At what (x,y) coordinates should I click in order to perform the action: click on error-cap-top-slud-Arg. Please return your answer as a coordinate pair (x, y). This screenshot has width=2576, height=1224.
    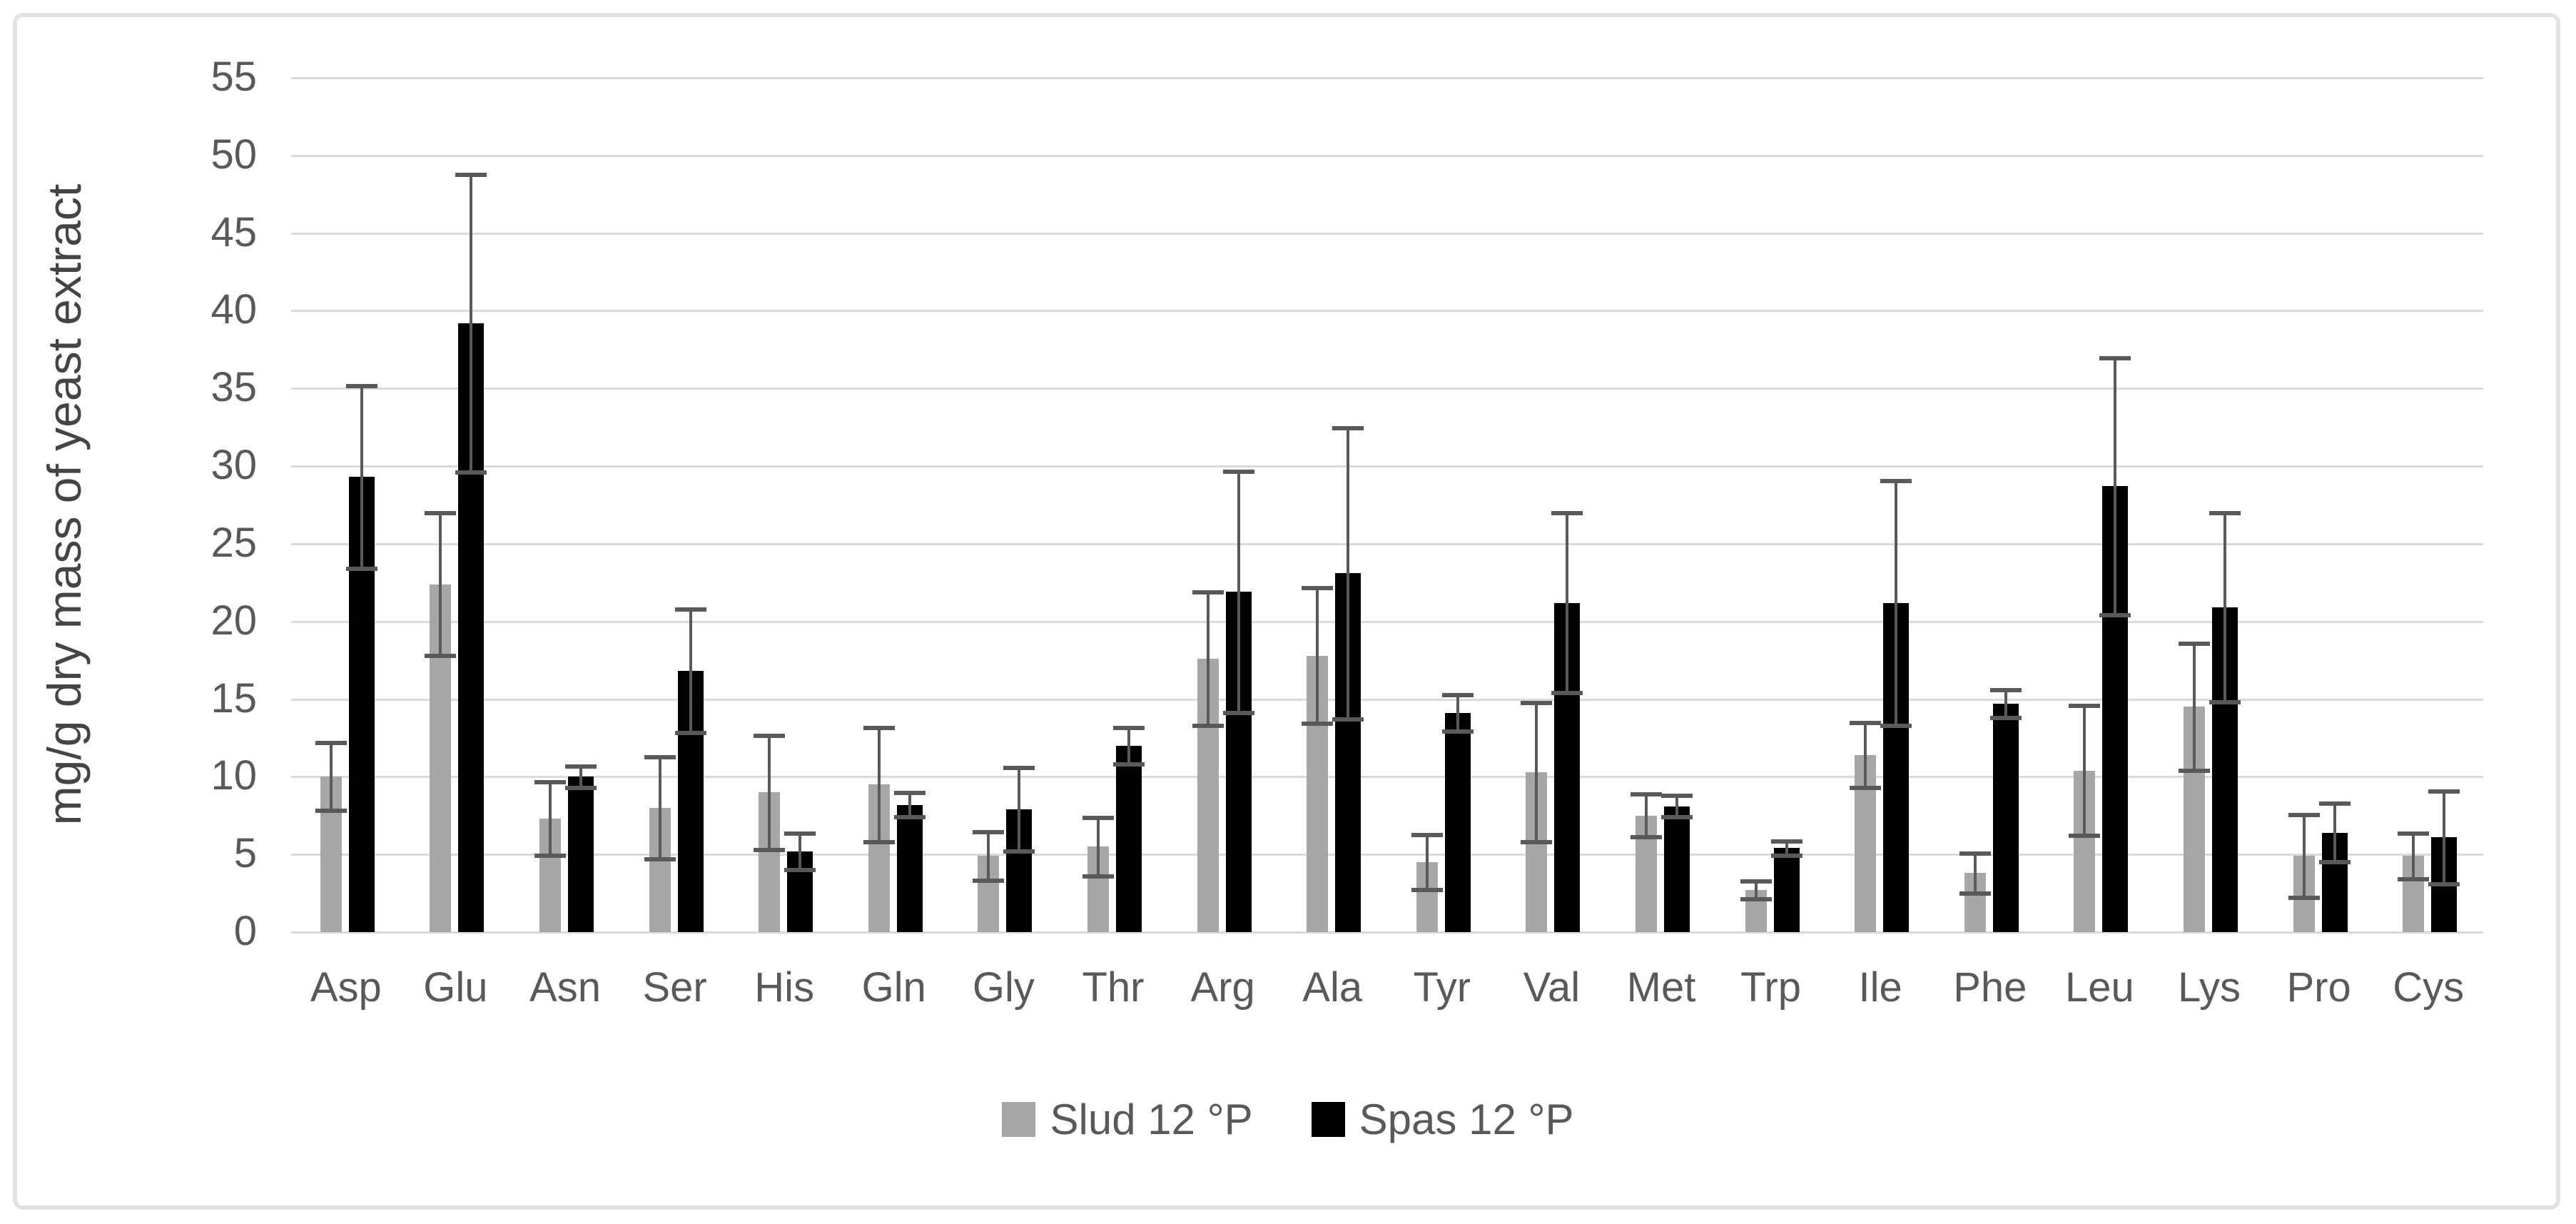
    Looking at the image, I should click on (1208, 592).